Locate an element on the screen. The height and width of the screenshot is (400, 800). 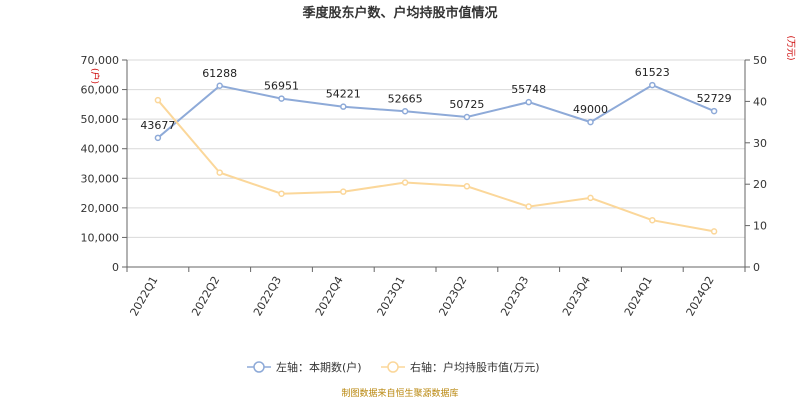
left-tick-label: 30,000 is located at coordinates (100, 178).